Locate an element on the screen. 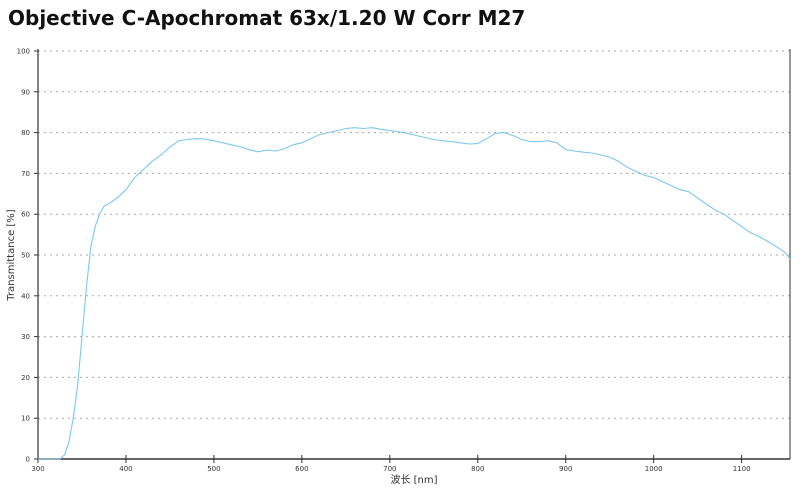 The height and width of the screenshot is (490, 800). y-tick-label: 90 is located at coordinates (25, 92).